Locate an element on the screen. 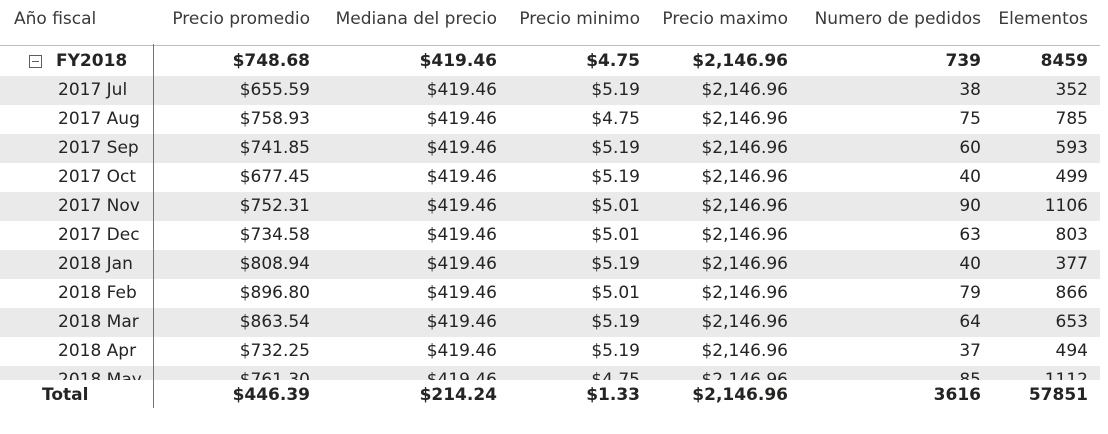 This screenshot has width=1108, height=434. column-header-order-count: Numero de pedidos is located at coordinates (897, 19).